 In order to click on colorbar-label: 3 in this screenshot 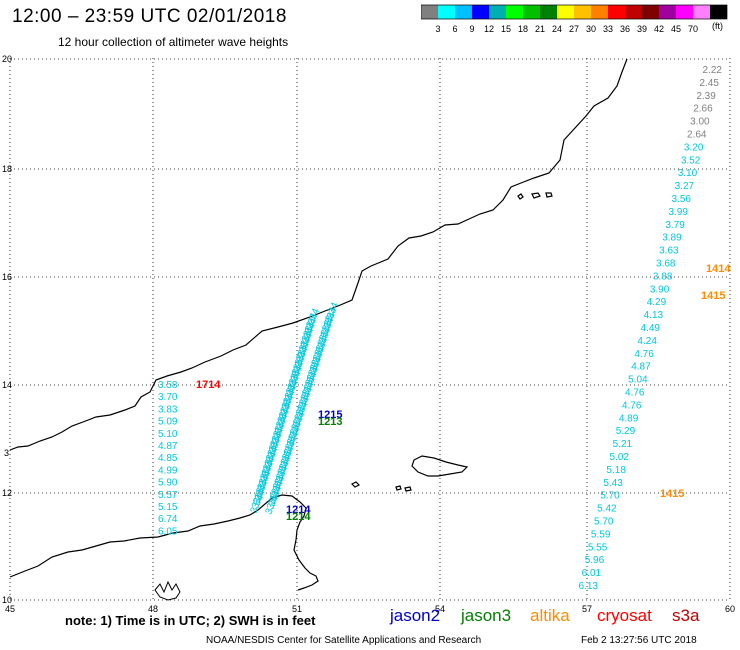, I will do `click(437, 29)`.